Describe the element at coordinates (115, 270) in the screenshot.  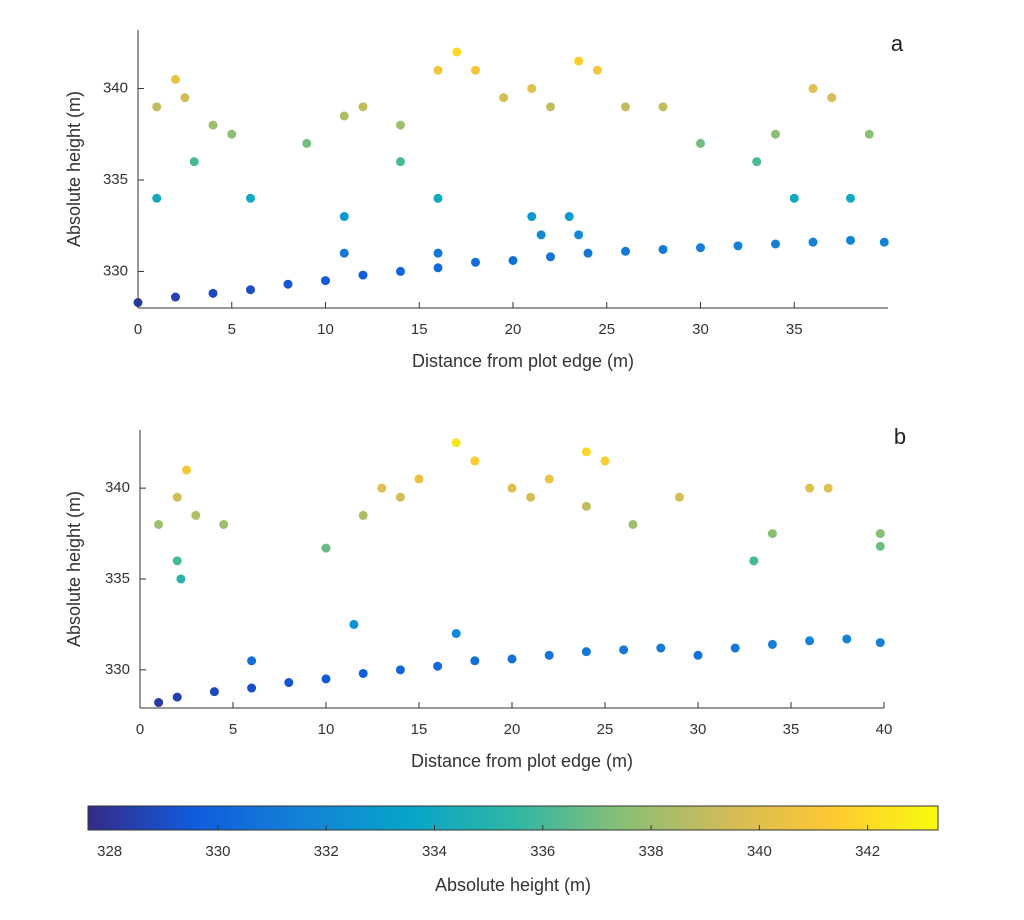
I see `y-tick-label: 330` at that location.